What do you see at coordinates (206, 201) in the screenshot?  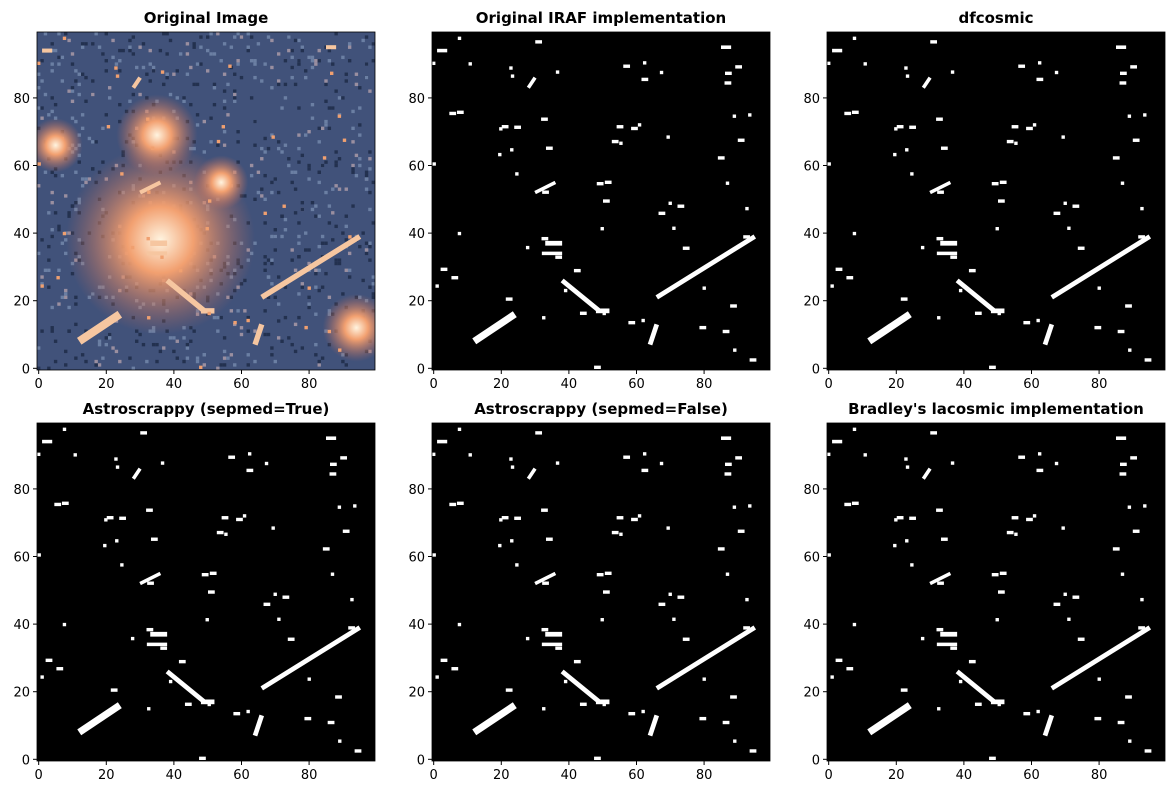 I see `axes-frame` at bounding box center [206, 201].